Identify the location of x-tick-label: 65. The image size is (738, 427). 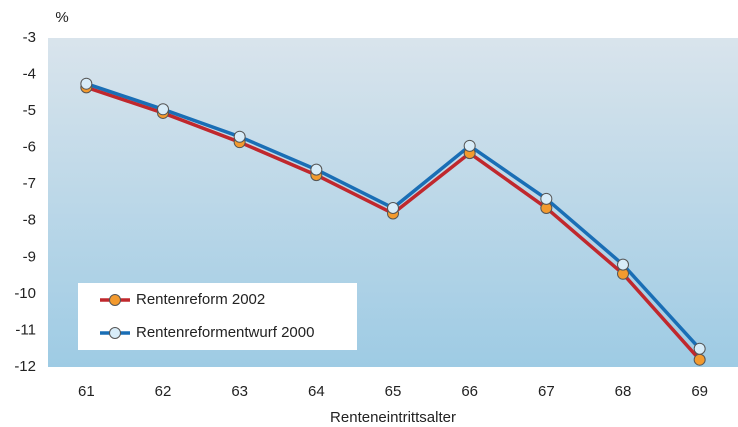
(393, 391).